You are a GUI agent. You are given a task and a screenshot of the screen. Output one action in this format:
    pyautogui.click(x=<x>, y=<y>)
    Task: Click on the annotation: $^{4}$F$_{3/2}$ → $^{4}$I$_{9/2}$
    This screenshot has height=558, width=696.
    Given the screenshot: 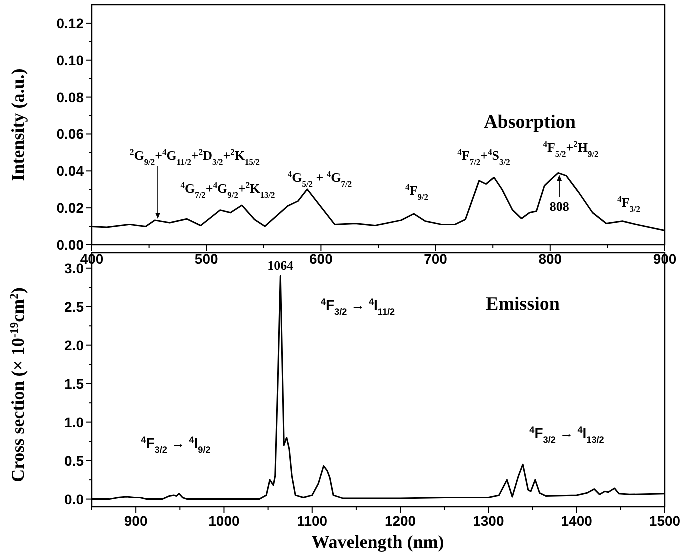 What is the action you would take?
    pyautogui.click(x=176, y=445)
    